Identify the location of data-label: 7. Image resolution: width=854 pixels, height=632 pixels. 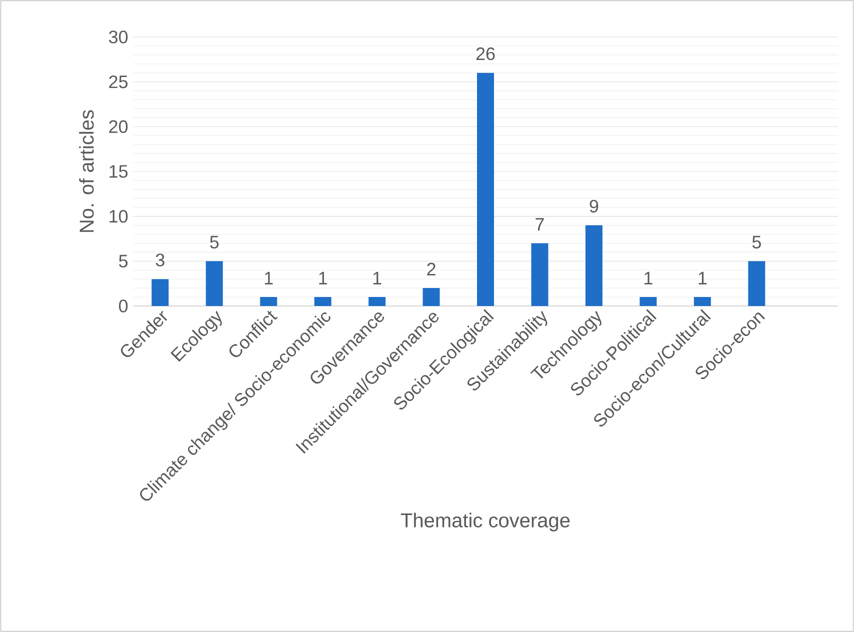
(540, 224).